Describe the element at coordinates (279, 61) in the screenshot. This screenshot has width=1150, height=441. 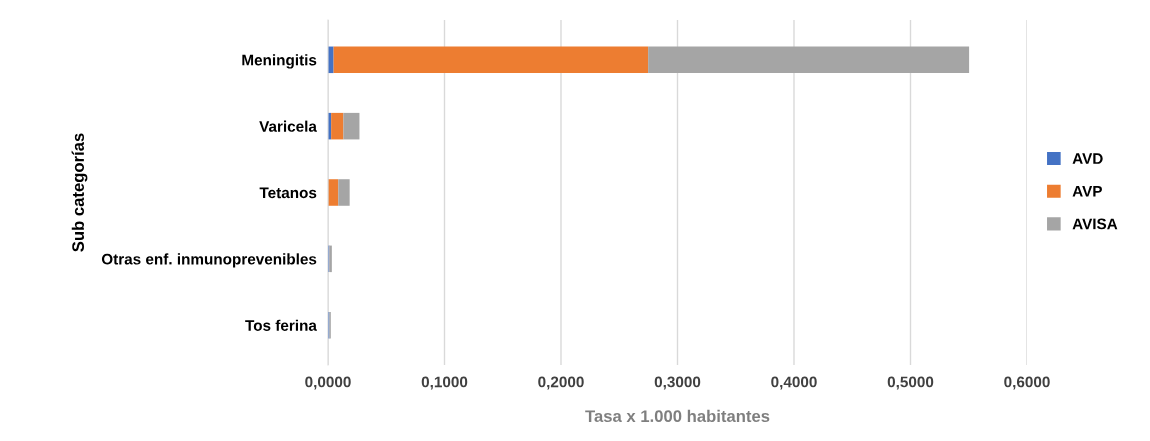
I see `y-tick-label: Meningitis` at that location.